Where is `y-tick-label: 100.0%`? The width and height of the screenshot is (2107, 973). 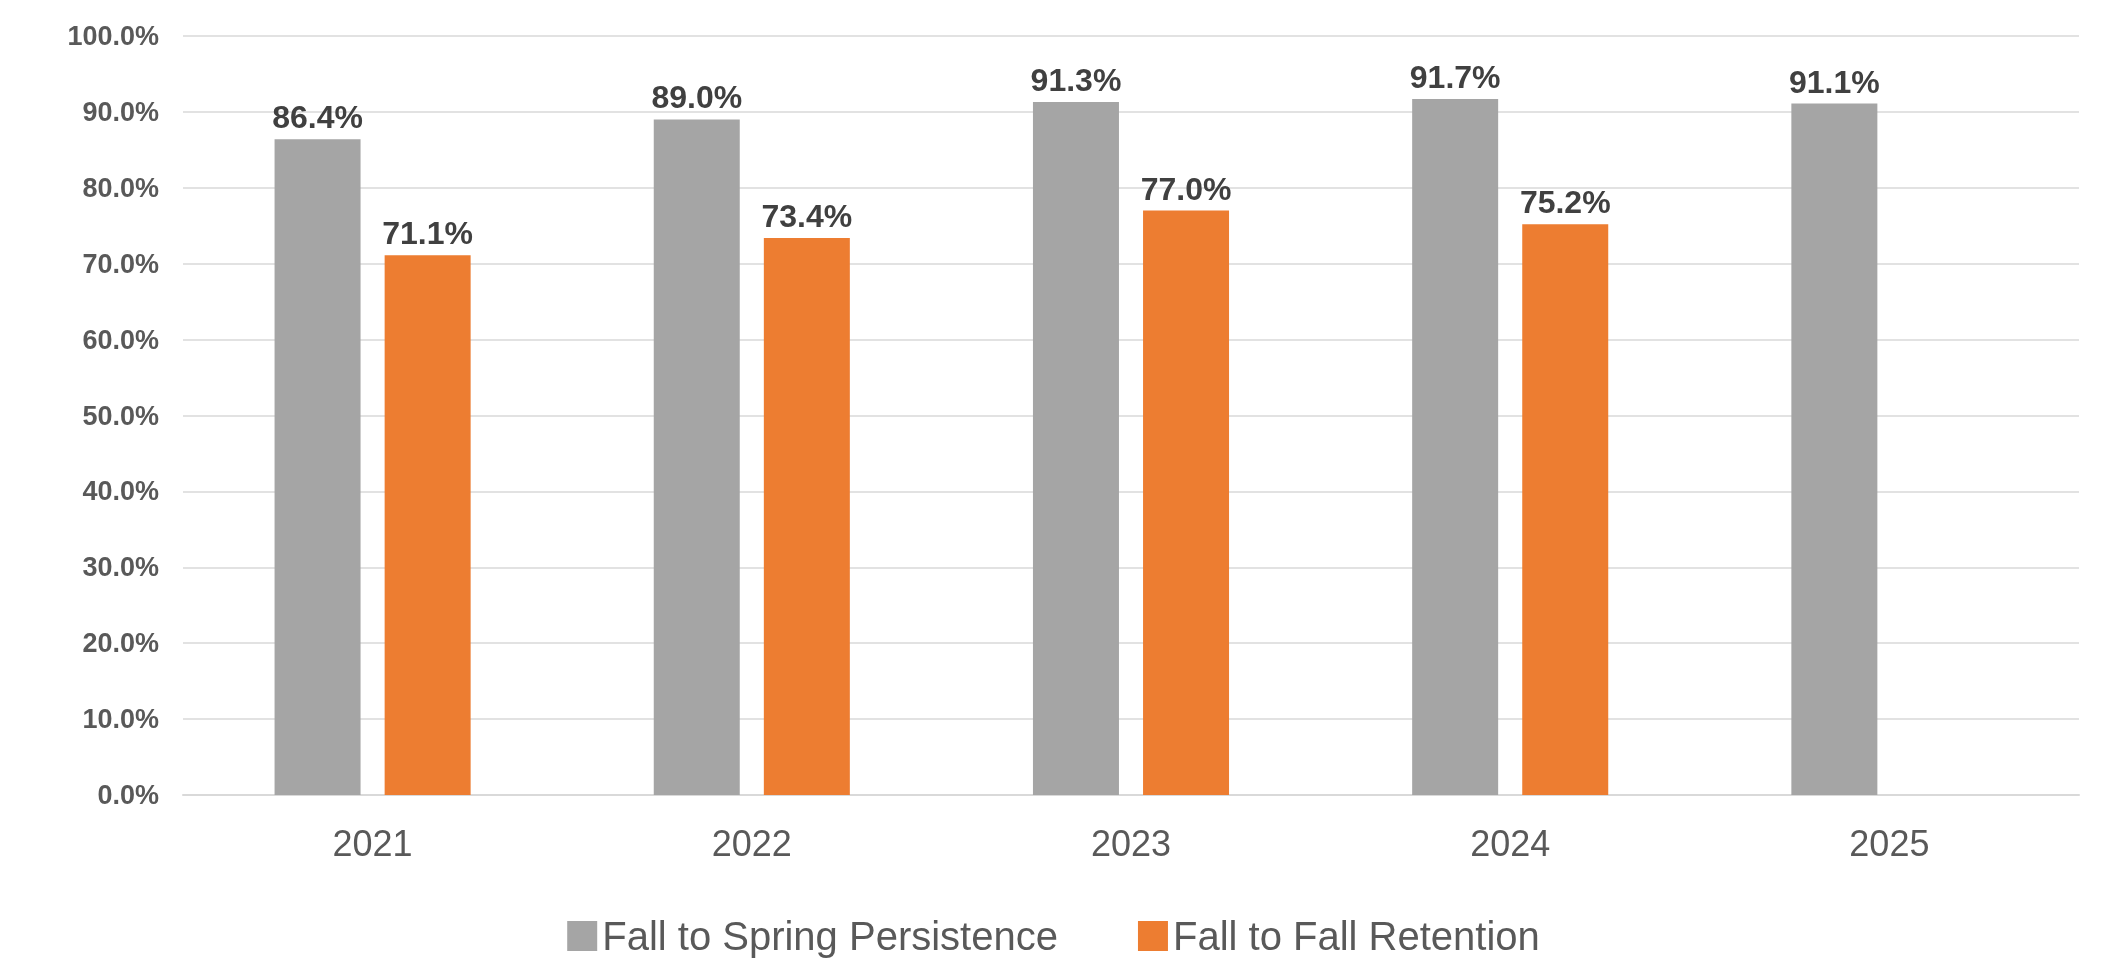 y-tick-label: 100.0% is located at coordinates (113, 36).